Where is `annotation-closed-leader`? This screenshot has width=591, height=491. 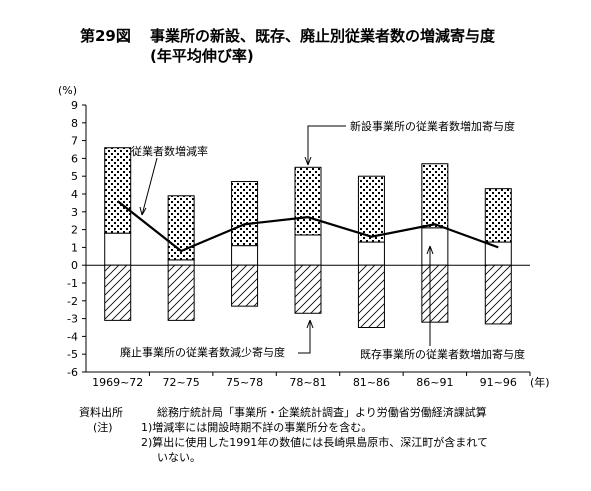
annotation-closed-leader is located at coordinates (304, 337).